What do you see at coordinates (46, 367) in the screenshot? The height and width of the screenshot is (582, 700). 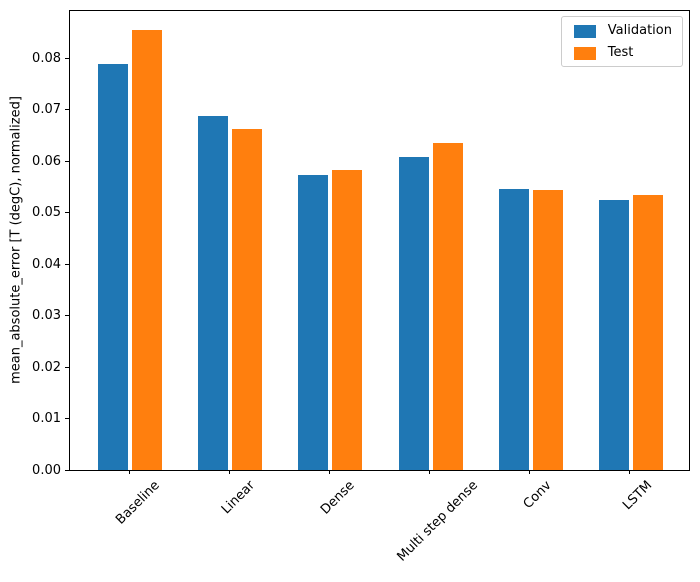 I see `y-axis-tick-label: 0.02` at bounding box center [46, 367].